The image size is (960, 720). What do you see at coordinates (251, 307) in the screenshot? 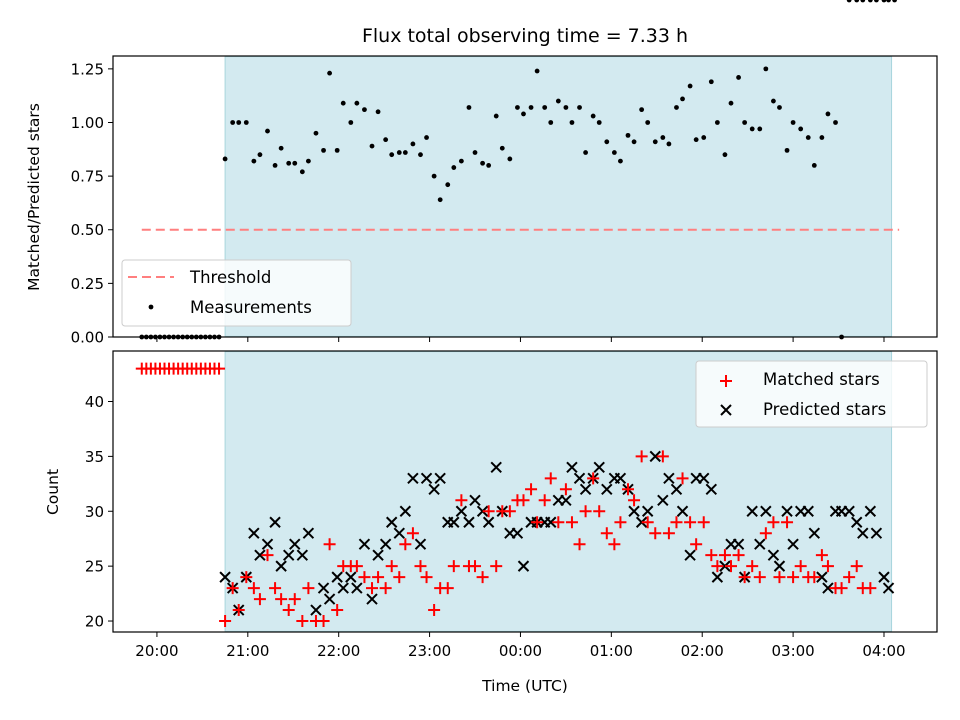
I see `legend-measurements-label: Measurements` at bounding box center [251, 307].